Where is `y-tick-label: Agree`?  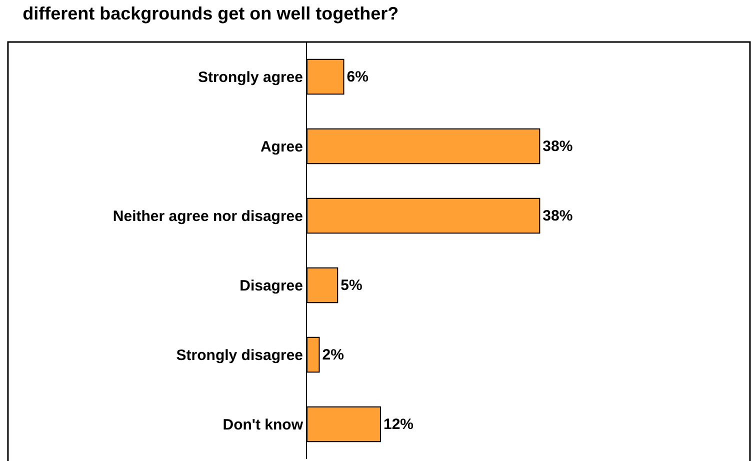 y-tick-label: Agree is located at coordinates (281, 147).